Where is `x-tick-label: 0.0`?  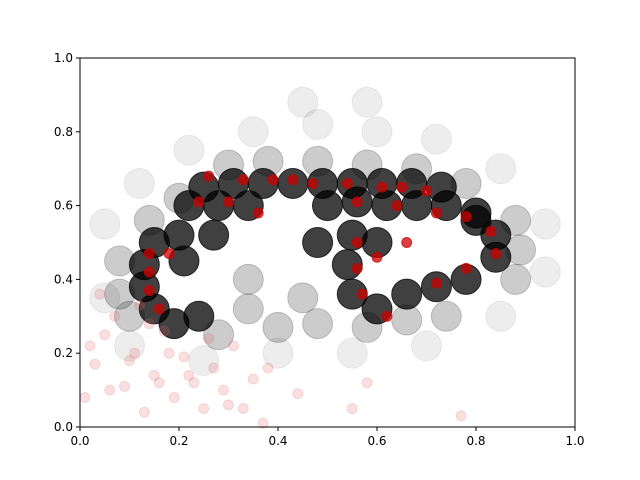
x-tick-label: 0.0 is located at coordinates (79, 441).